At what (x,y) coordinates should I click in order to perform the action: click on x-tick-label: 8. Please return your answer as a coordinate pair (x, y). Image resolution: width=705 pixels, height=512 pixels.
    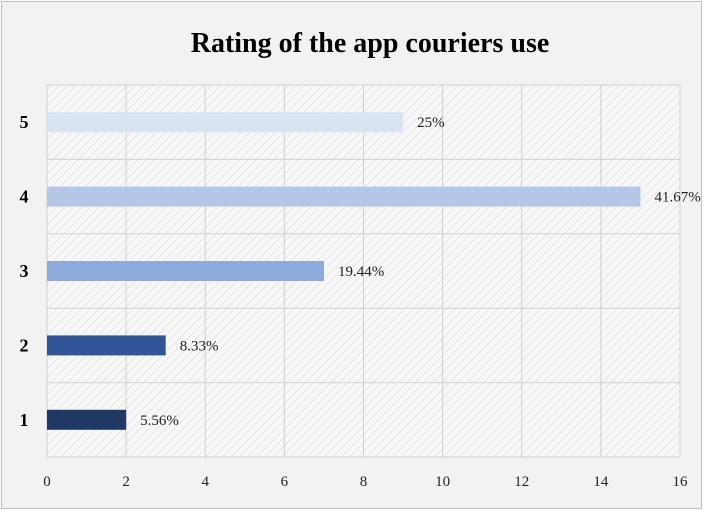
    Looking at the image, I should click on (364, 482).